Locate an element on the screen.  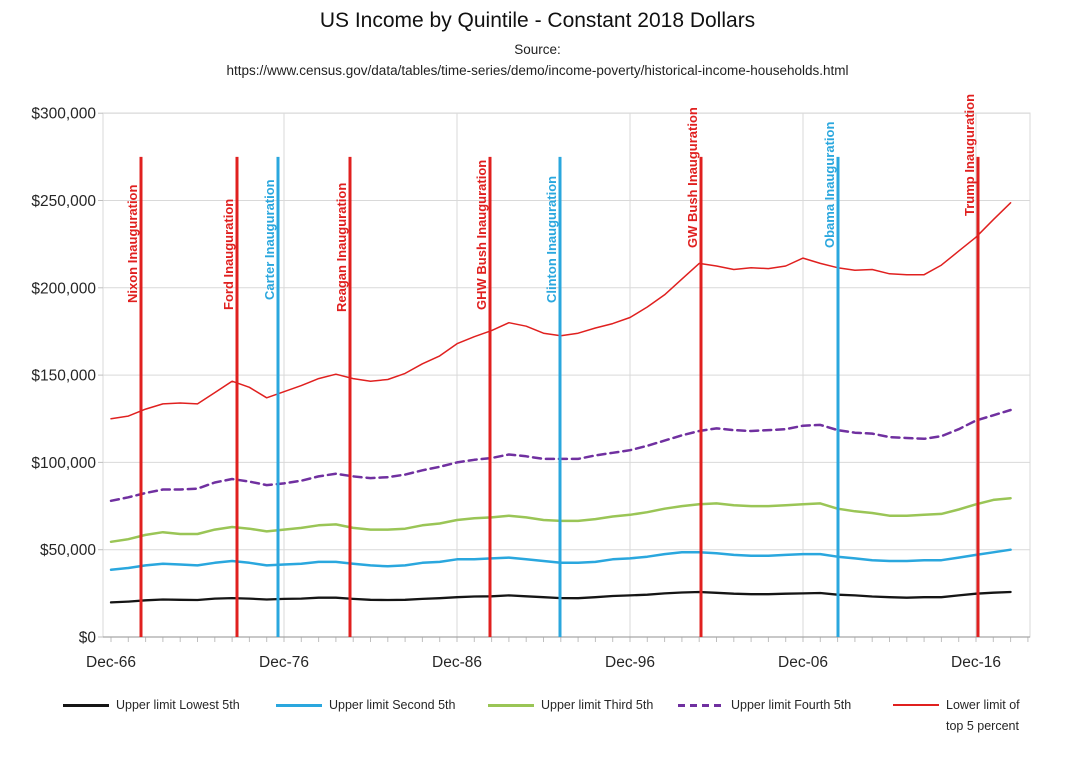
legend-item-third: Upper limit Third 5th is located at coordinates (570, 705).